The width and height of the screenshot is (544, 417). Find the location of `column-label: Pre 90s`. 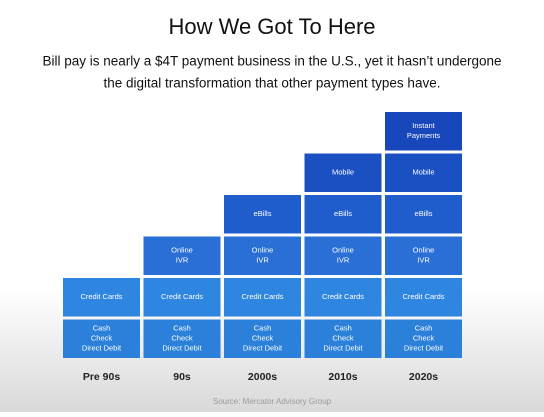

column-label: Pre 90s is located at coordinates (102, 377).